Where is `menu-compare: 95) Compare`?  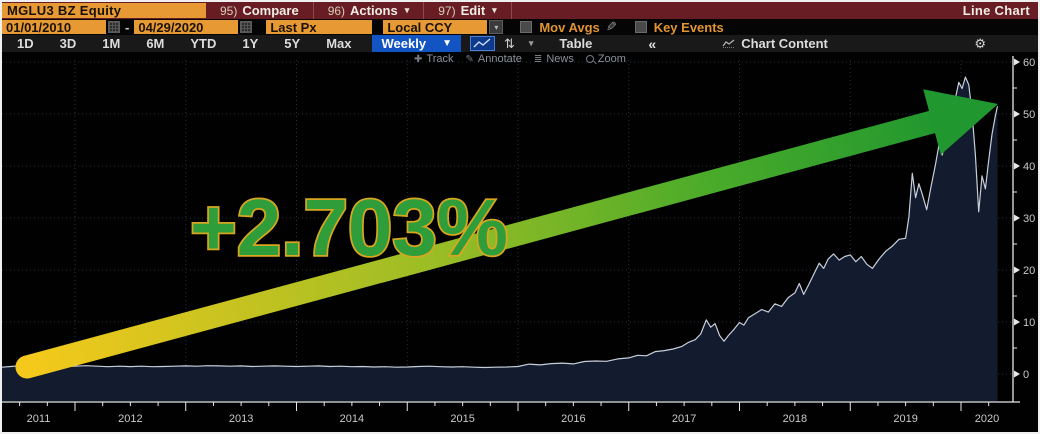 menu-compare: 95) Compare is located at coordinates (260, 10).